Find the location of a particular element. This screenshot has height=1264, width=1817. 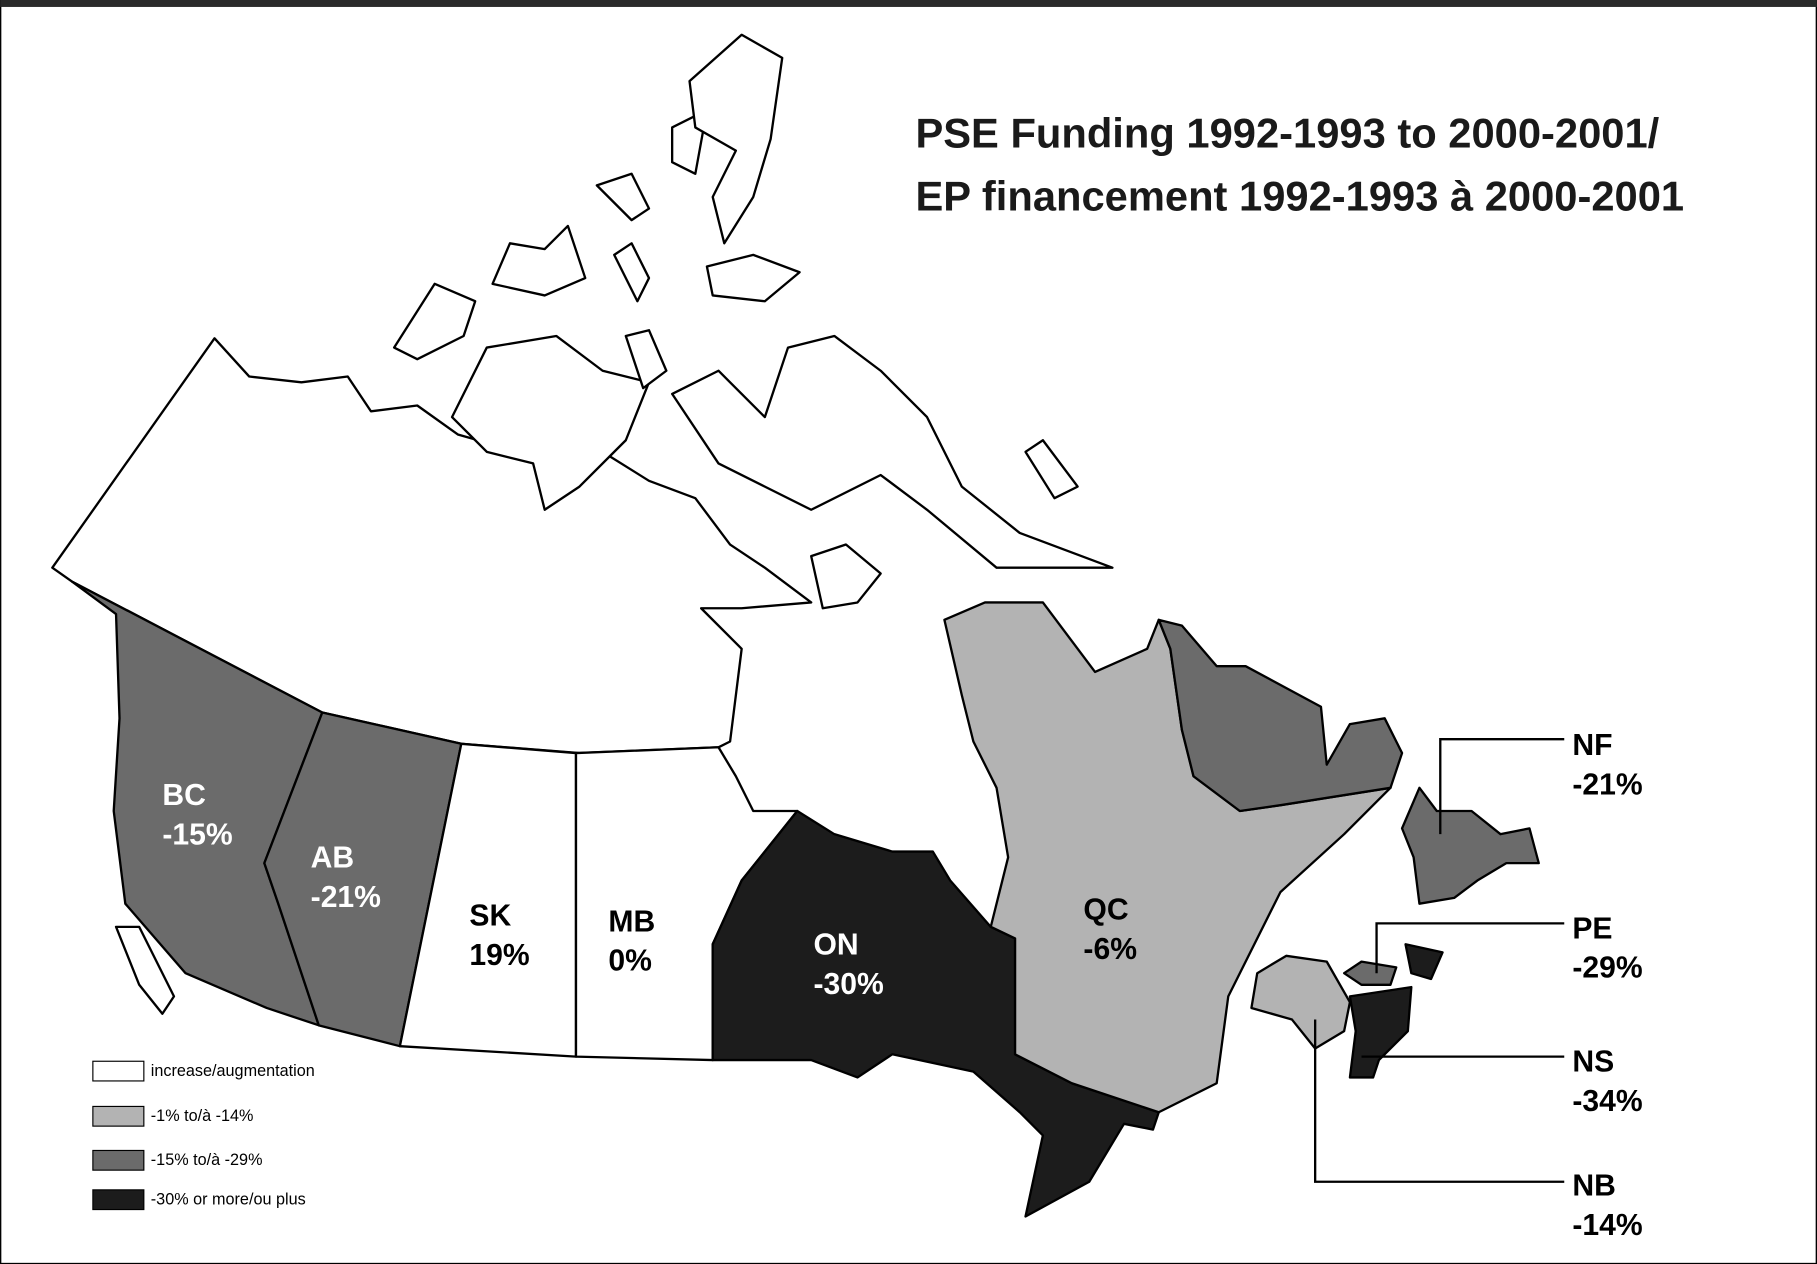

province-value: -14% is located at coordinates (1607, 1225).